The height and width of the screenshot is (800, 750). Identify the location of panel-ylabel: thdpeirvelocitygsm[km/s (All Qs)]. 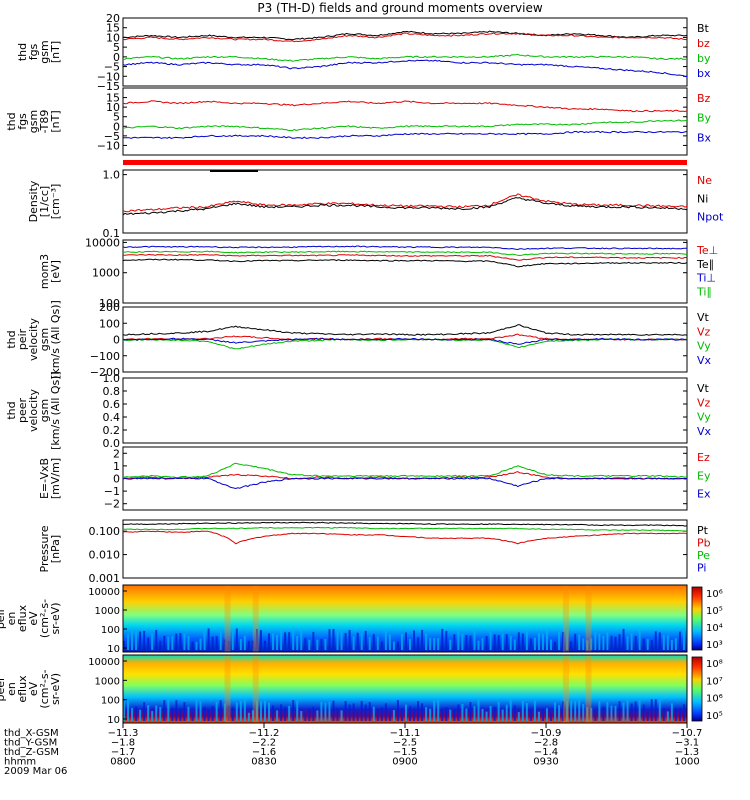
(33, 339).